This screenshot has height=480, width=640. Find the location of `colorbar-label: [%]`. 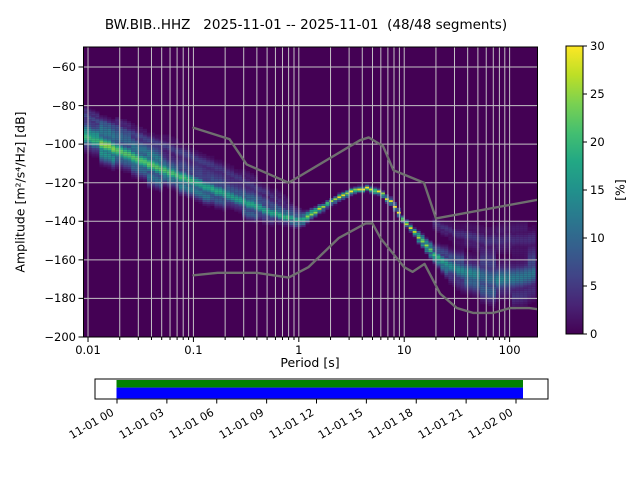

colorbar-label: [%] is located at coordinates (620, 190).